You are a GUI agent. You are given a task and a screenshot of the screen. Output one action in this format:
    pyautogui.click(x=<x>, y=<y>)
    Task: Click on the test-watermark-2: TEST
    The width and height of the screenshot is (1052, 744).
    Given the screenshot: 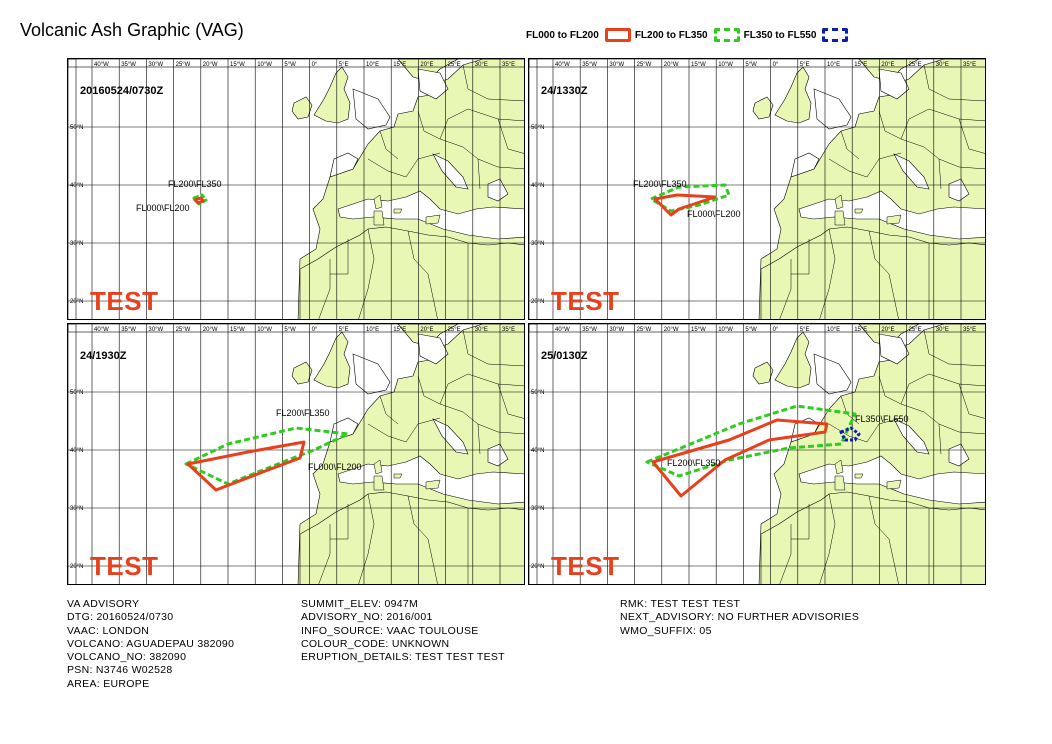 What is the action you would take?
    pyautogui.click(x=585, y=301)
    